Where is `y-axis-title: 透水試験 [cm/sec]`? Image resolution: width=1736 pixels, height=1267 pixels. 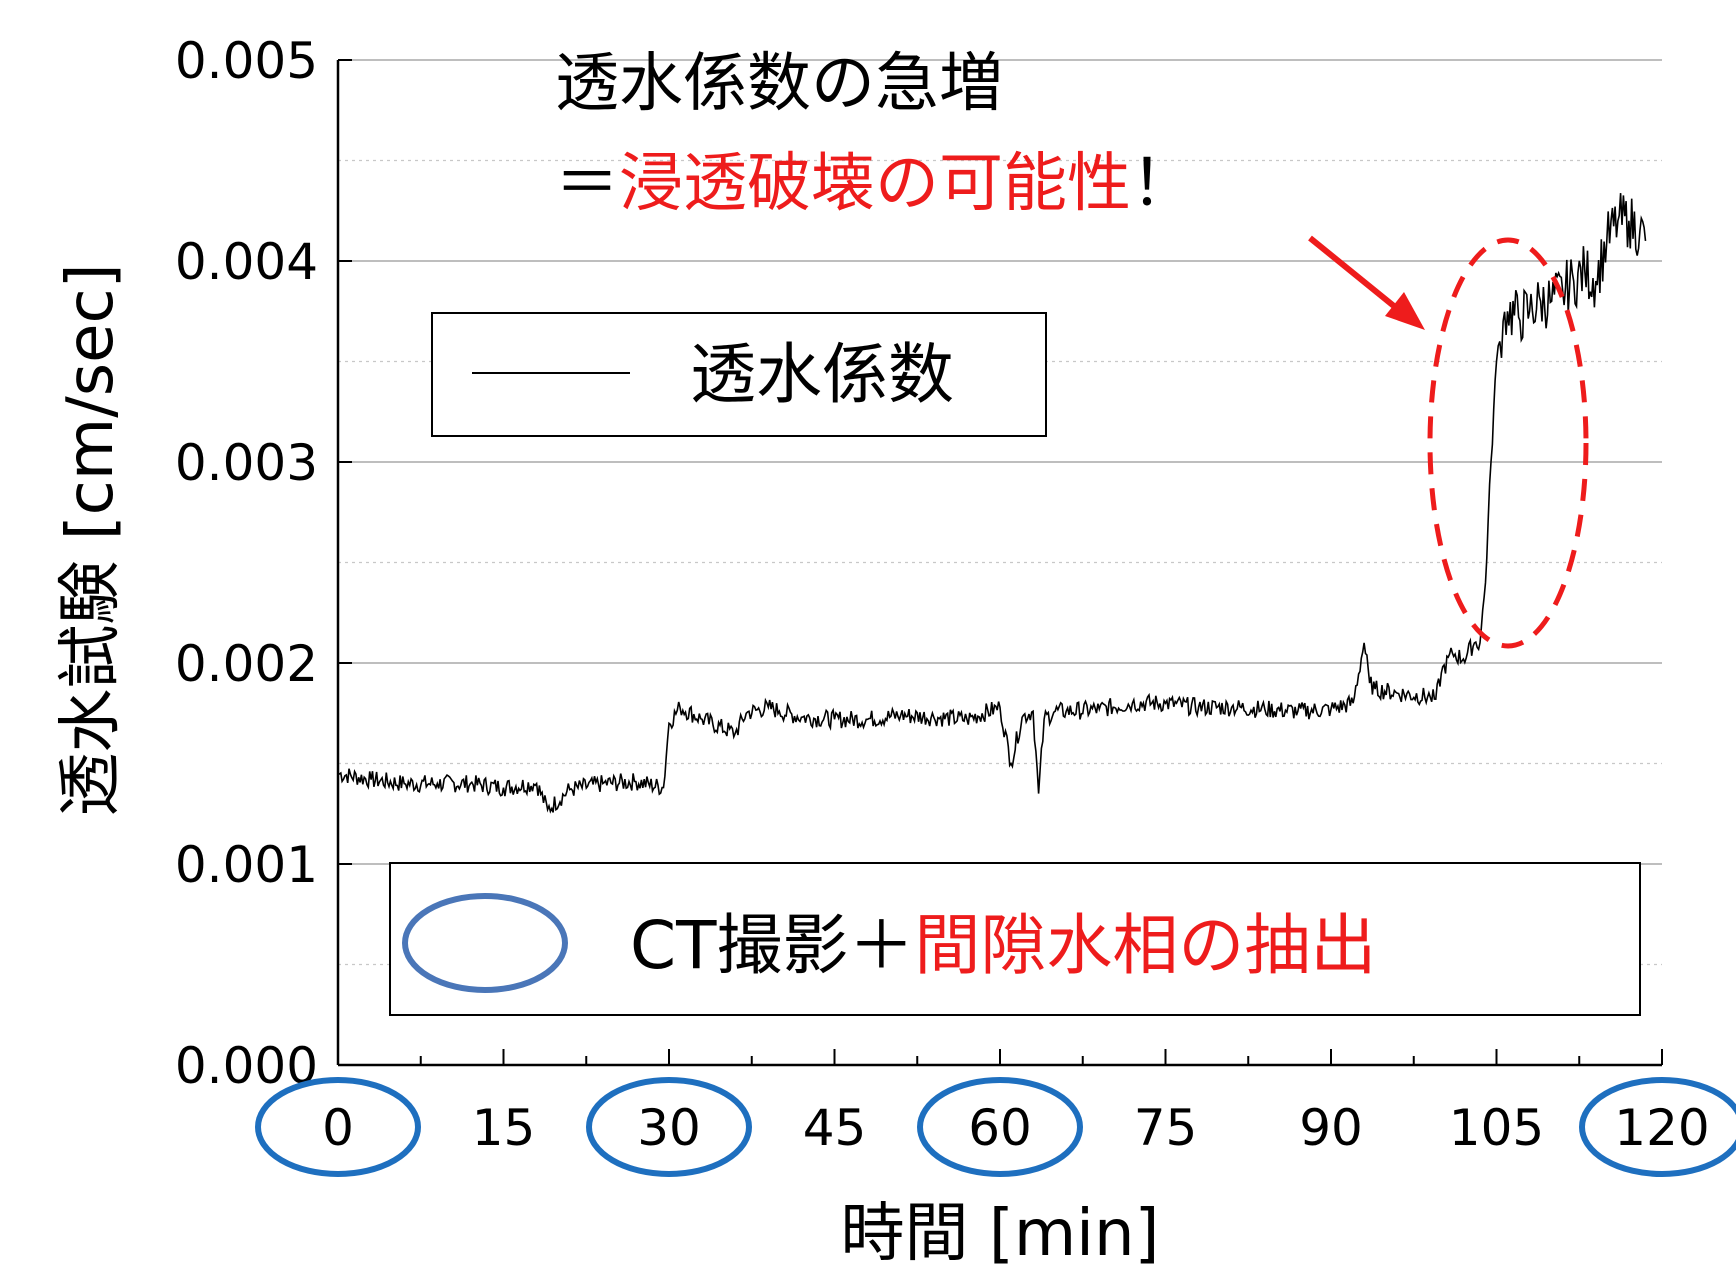
y-axis-title: 透水試験 [cm/sec] is located at coordinates (91, 539).